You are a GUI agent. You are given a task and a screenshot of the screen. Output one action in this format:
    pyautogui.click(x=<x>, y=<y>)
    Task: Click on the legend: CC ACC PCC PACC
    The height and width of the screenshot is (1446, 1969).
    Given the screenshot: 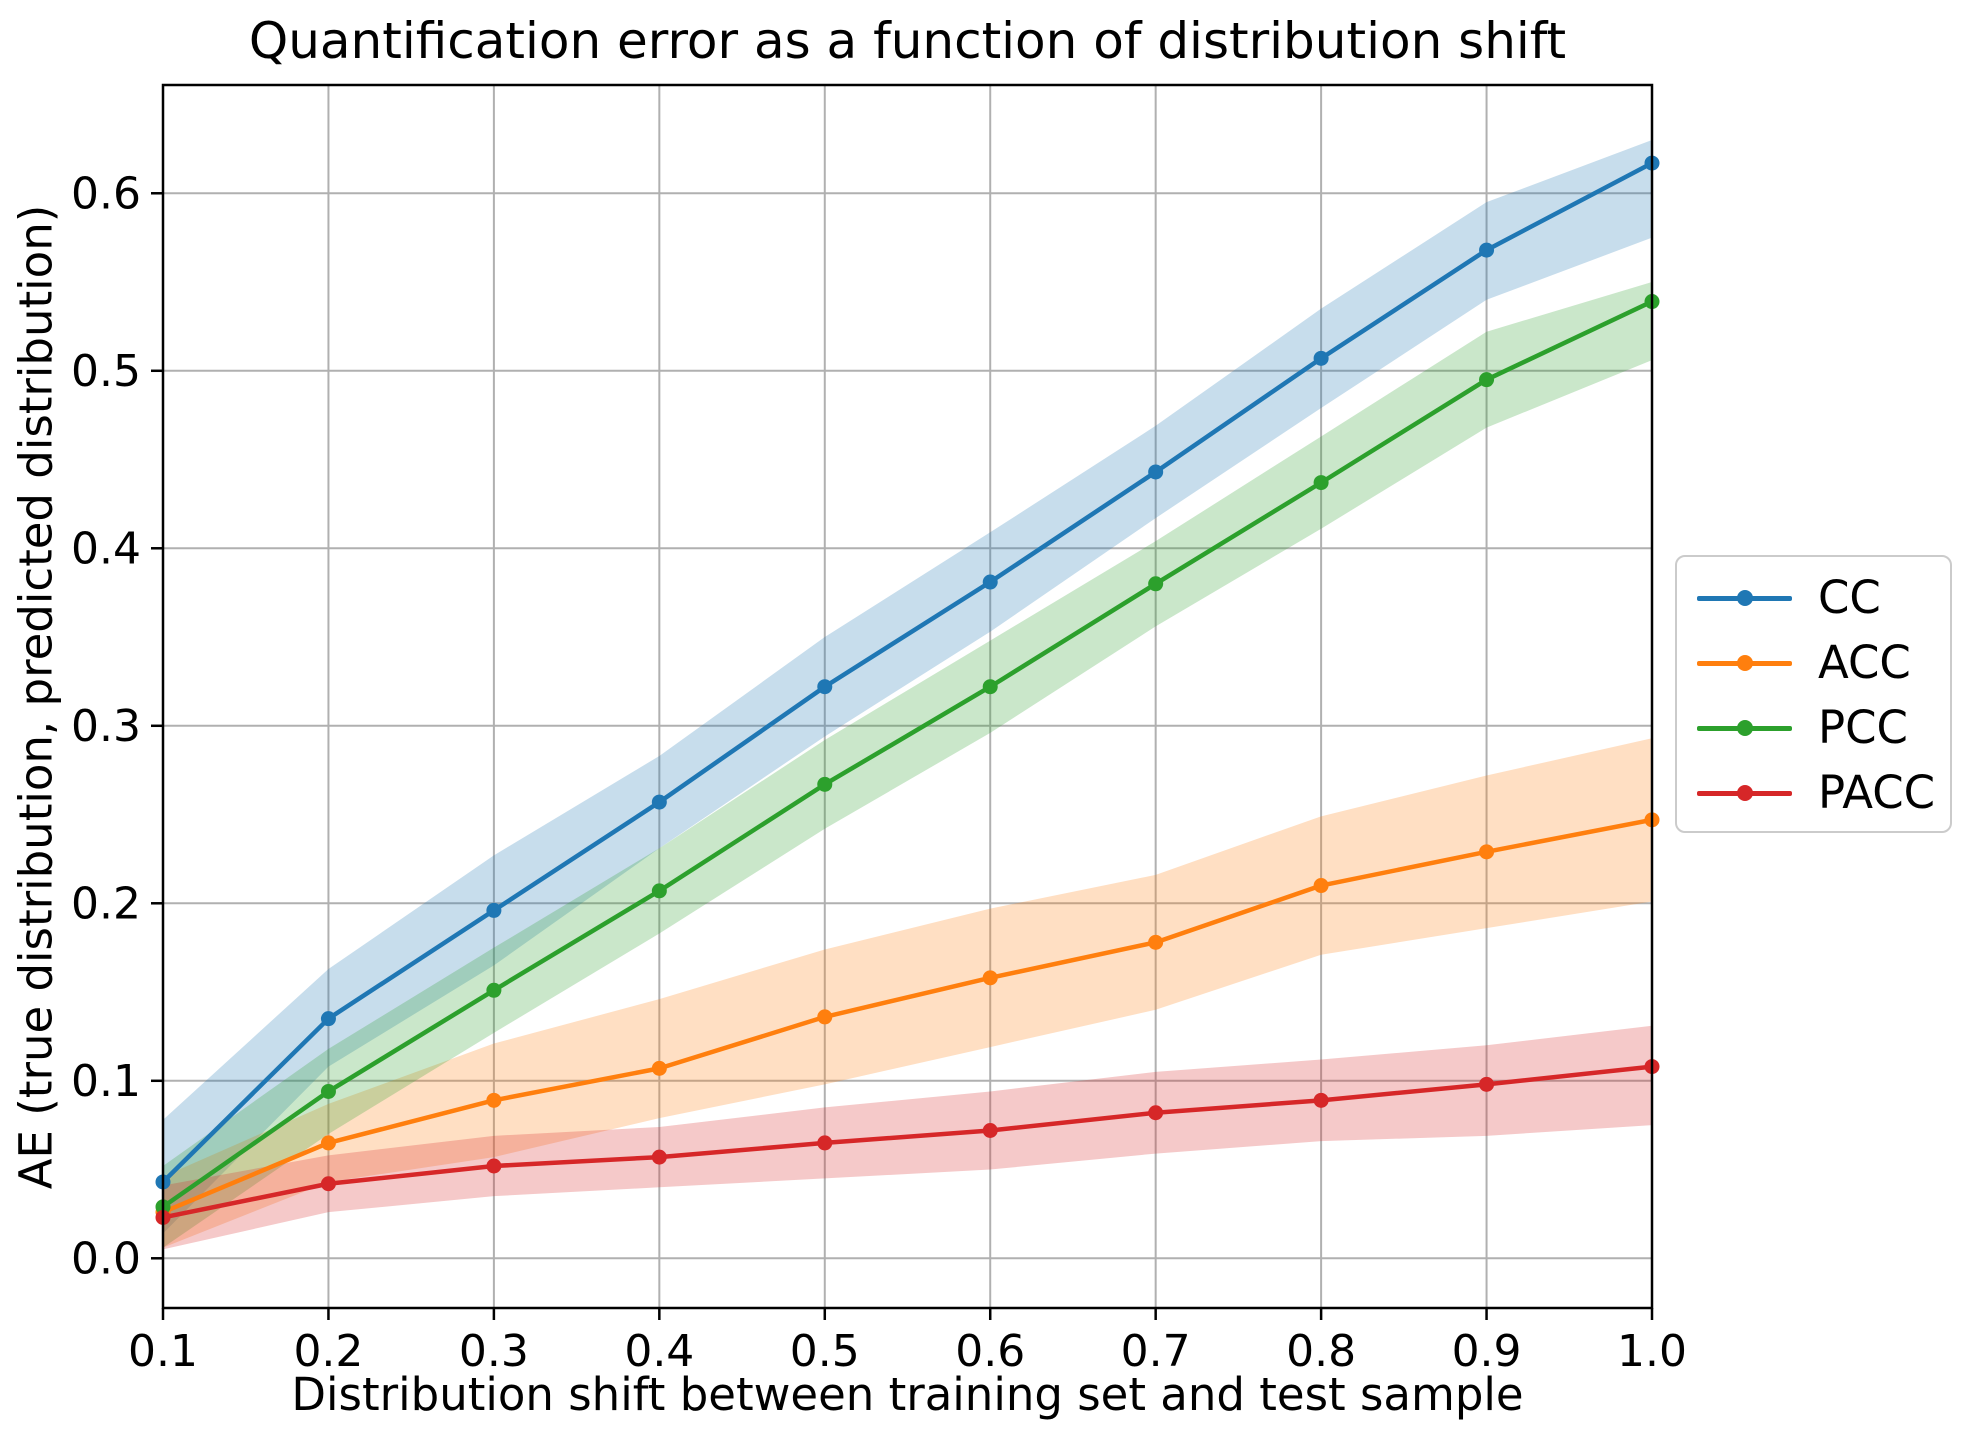 What is the action you would take?
    pyautogui.click(x=1813, y=694)
    